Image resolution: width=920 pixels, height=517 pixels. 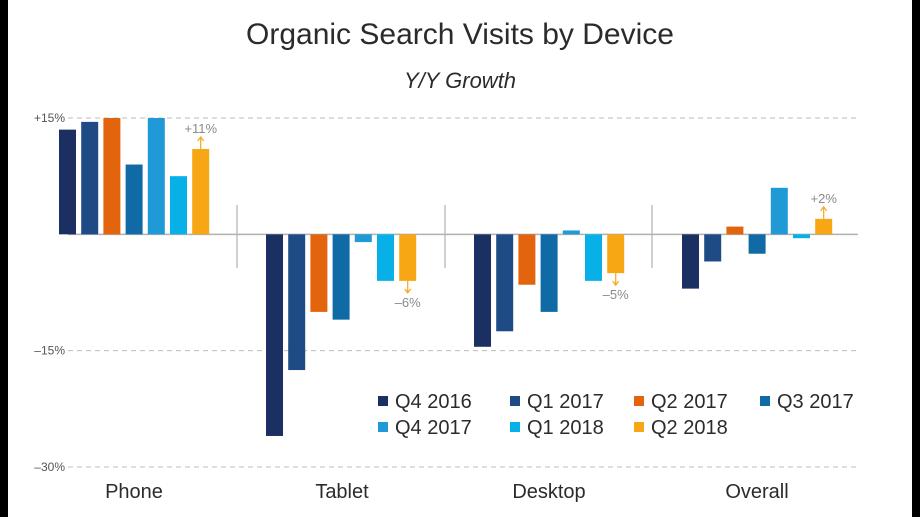 I want to click on annotation-label: +2%, so click(x=824, y=198).